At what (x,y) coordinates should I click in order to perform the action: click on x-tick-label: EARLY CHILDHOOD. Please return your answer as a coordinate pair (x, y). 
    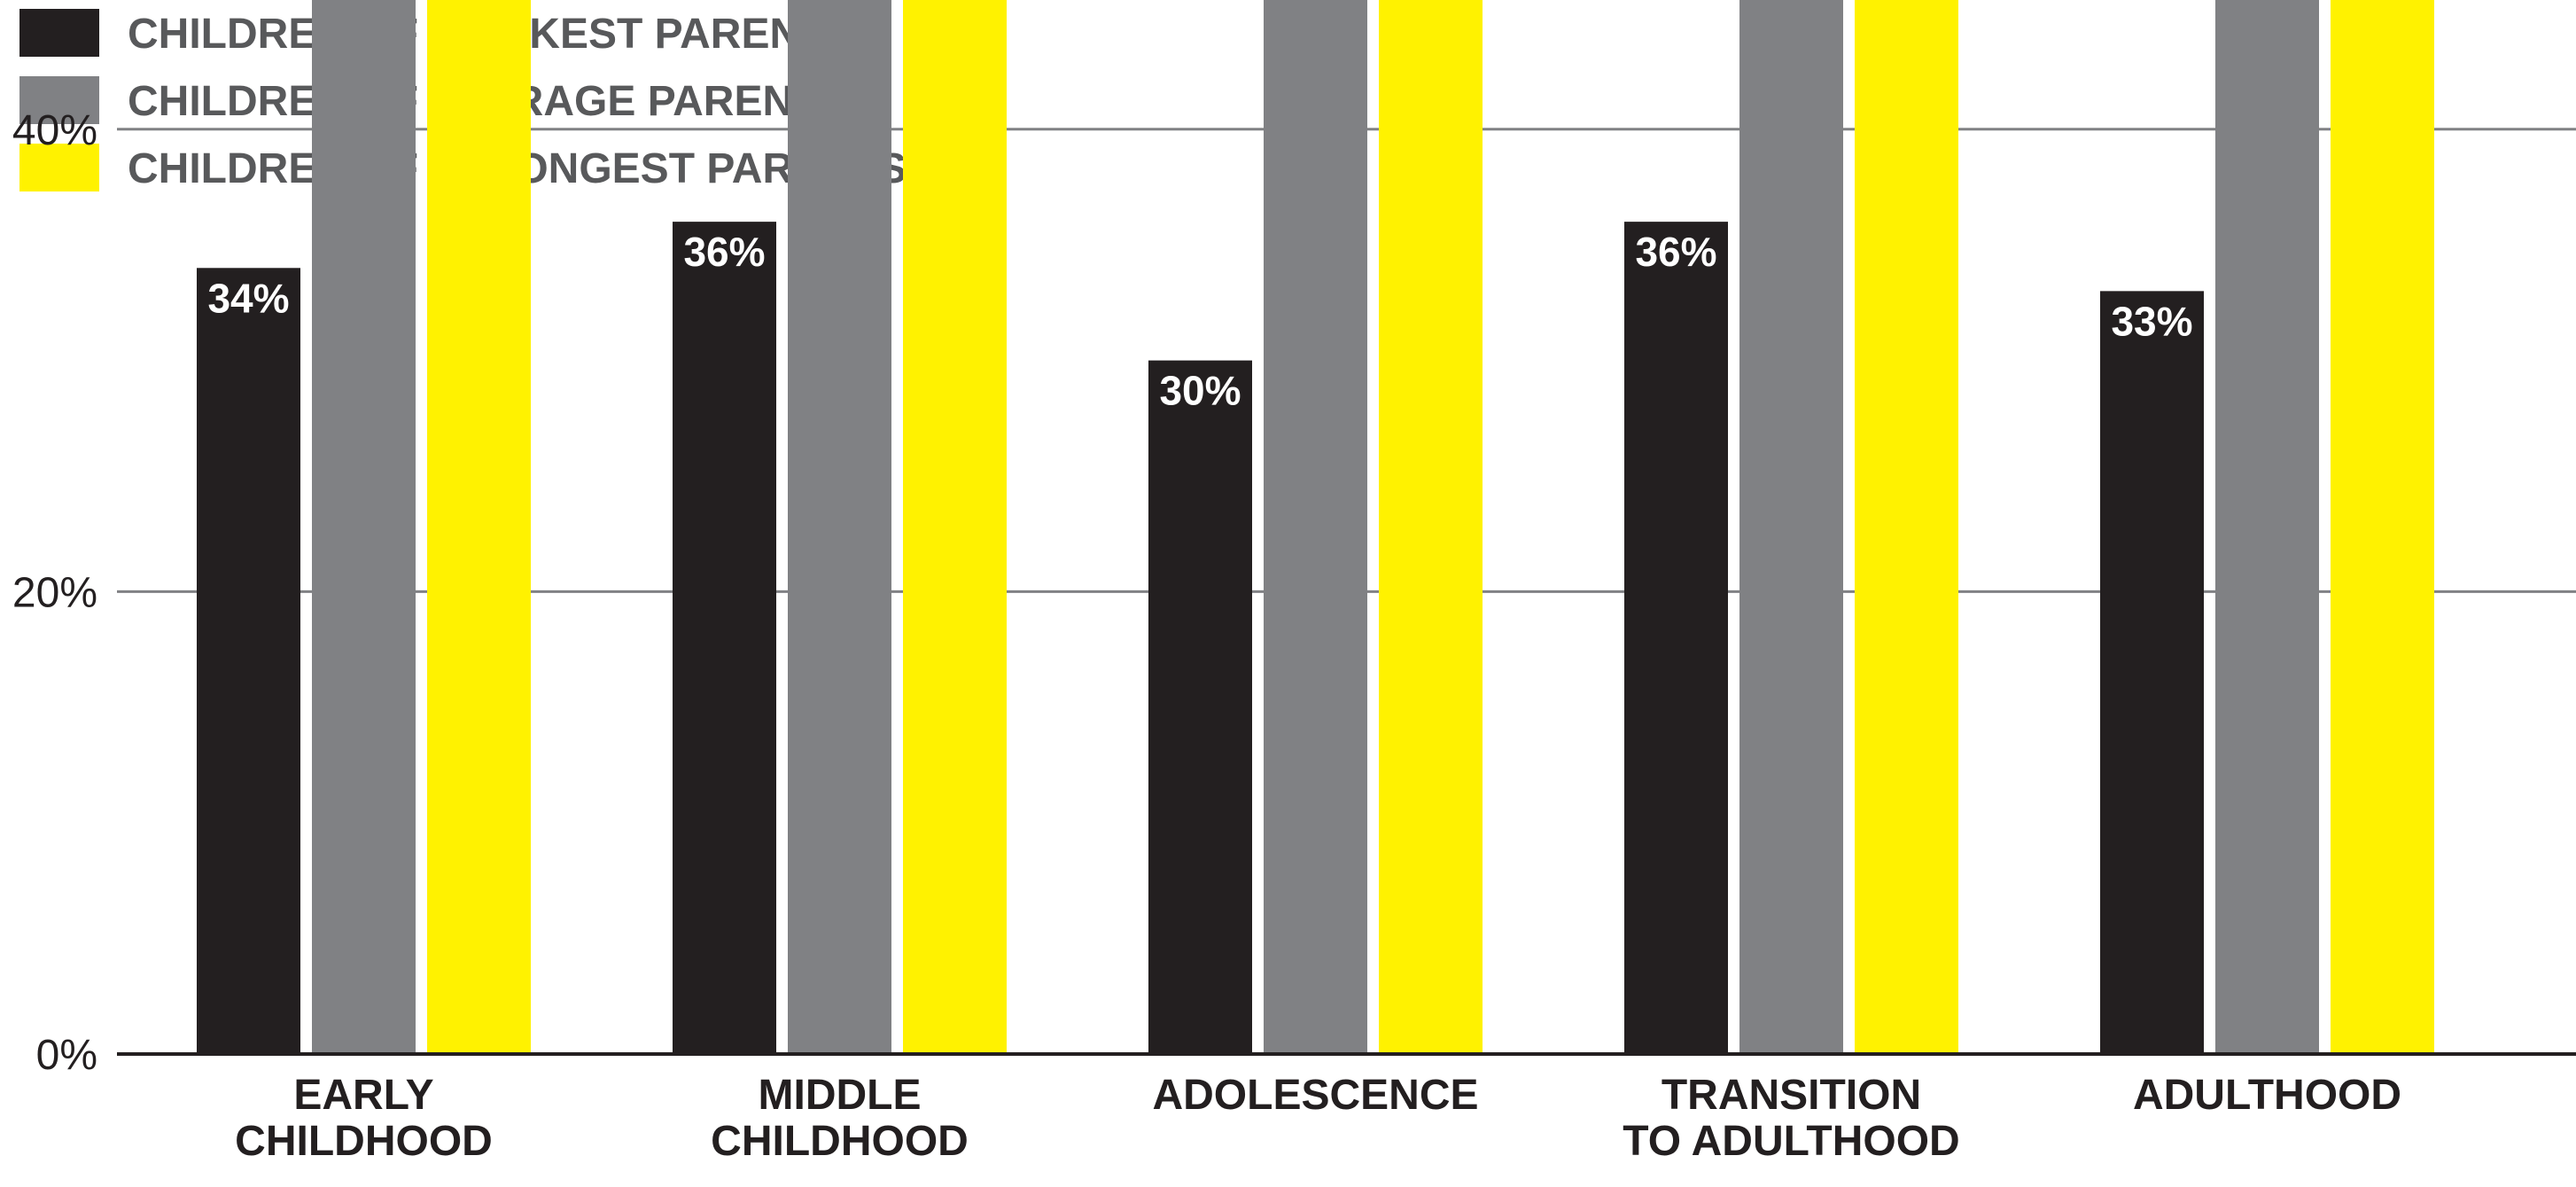
    Looking at the image, I should click on (364, 1118).